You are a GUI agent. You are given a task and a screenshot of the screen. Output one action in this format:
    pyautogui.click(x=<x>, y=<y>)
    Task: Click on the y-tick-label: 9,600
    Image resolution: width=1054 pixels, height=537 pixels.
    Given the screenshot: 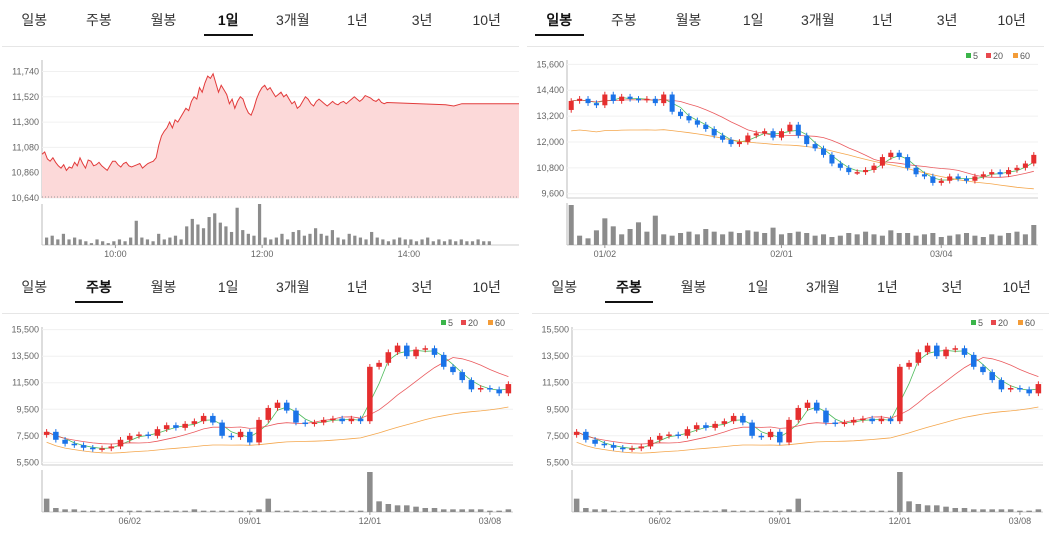 What is the action you would take?
    pyautogui.click(x=552, y=194)
    